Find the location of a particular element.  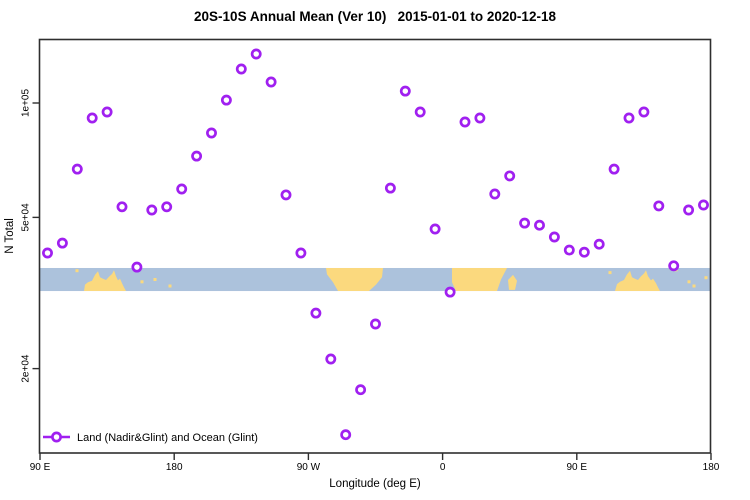

legend: Land (Nadir&Glint) and Ocean (Glint) is located at coordinates (150, 437).